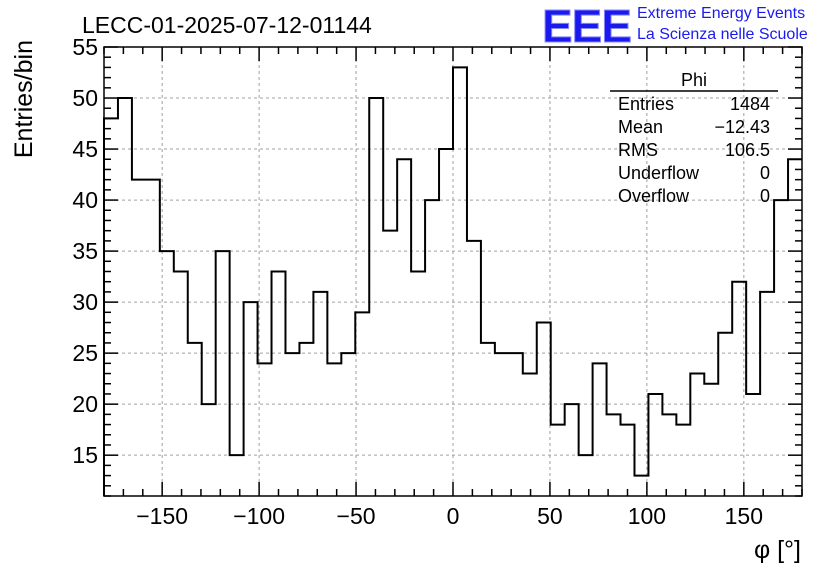 The image size is (836, 572). Describe the element at coordinates (85, 302) in the screenshot. I see `y-tick-label: 30` at that location.